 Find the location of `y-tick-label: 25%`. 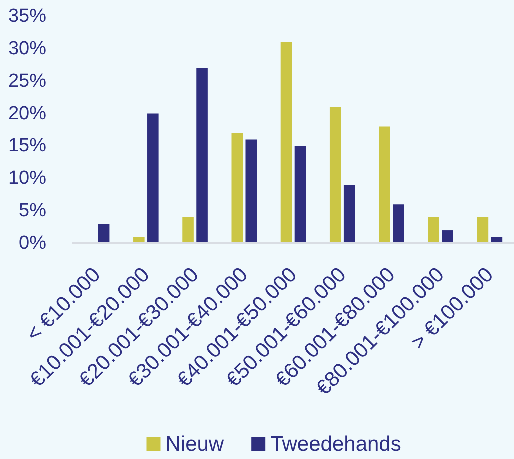

y-tick-label: 25% is located at coordinates (27, 81).